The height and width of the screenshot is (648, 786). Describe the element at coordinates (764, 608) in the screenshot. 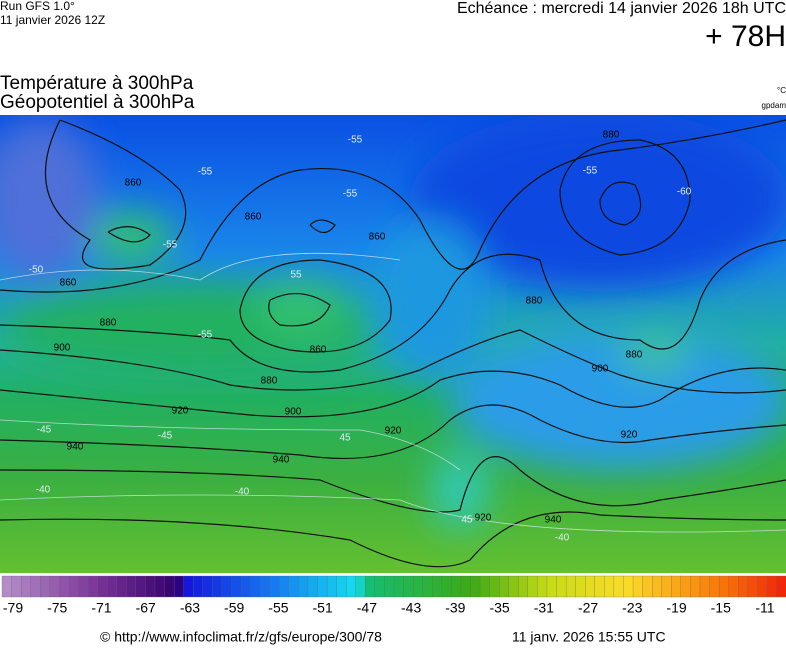

I see `scale-label: -11` at that location.